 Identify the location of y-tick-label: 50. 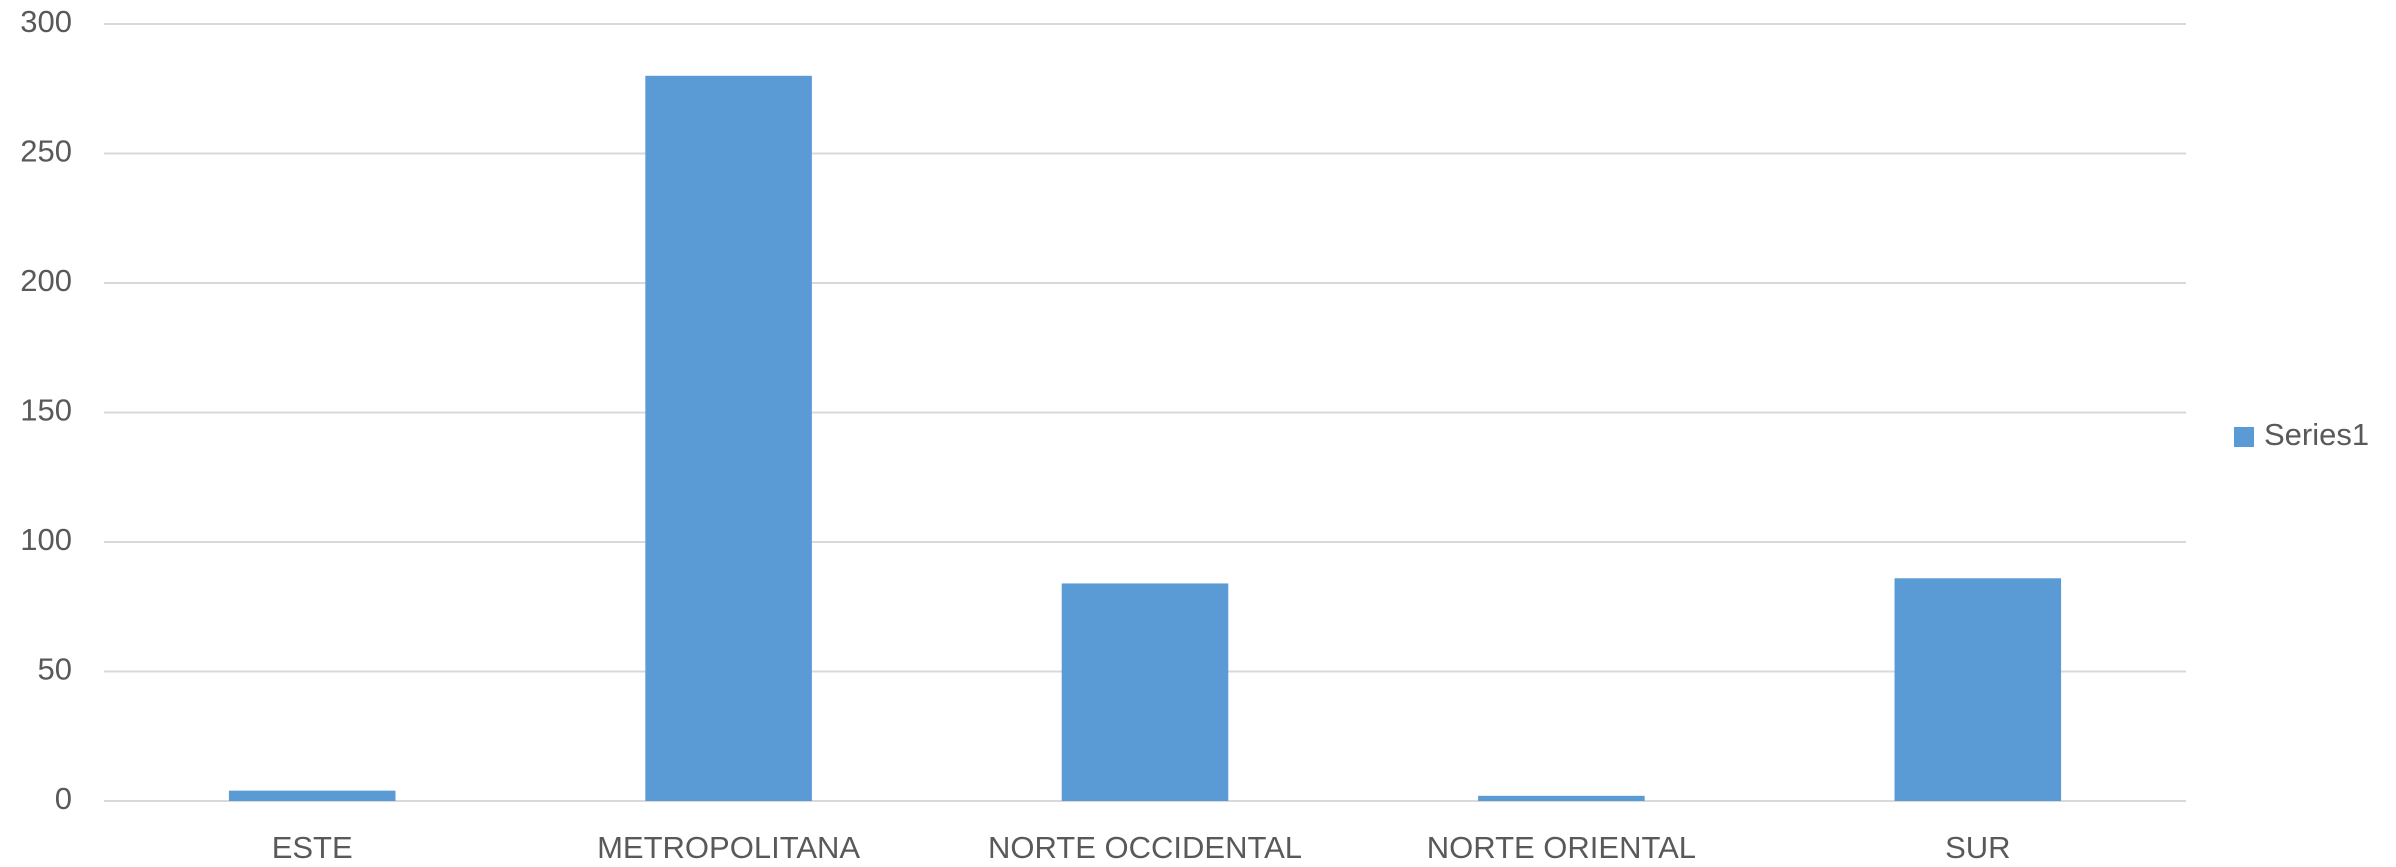
(55, 669).